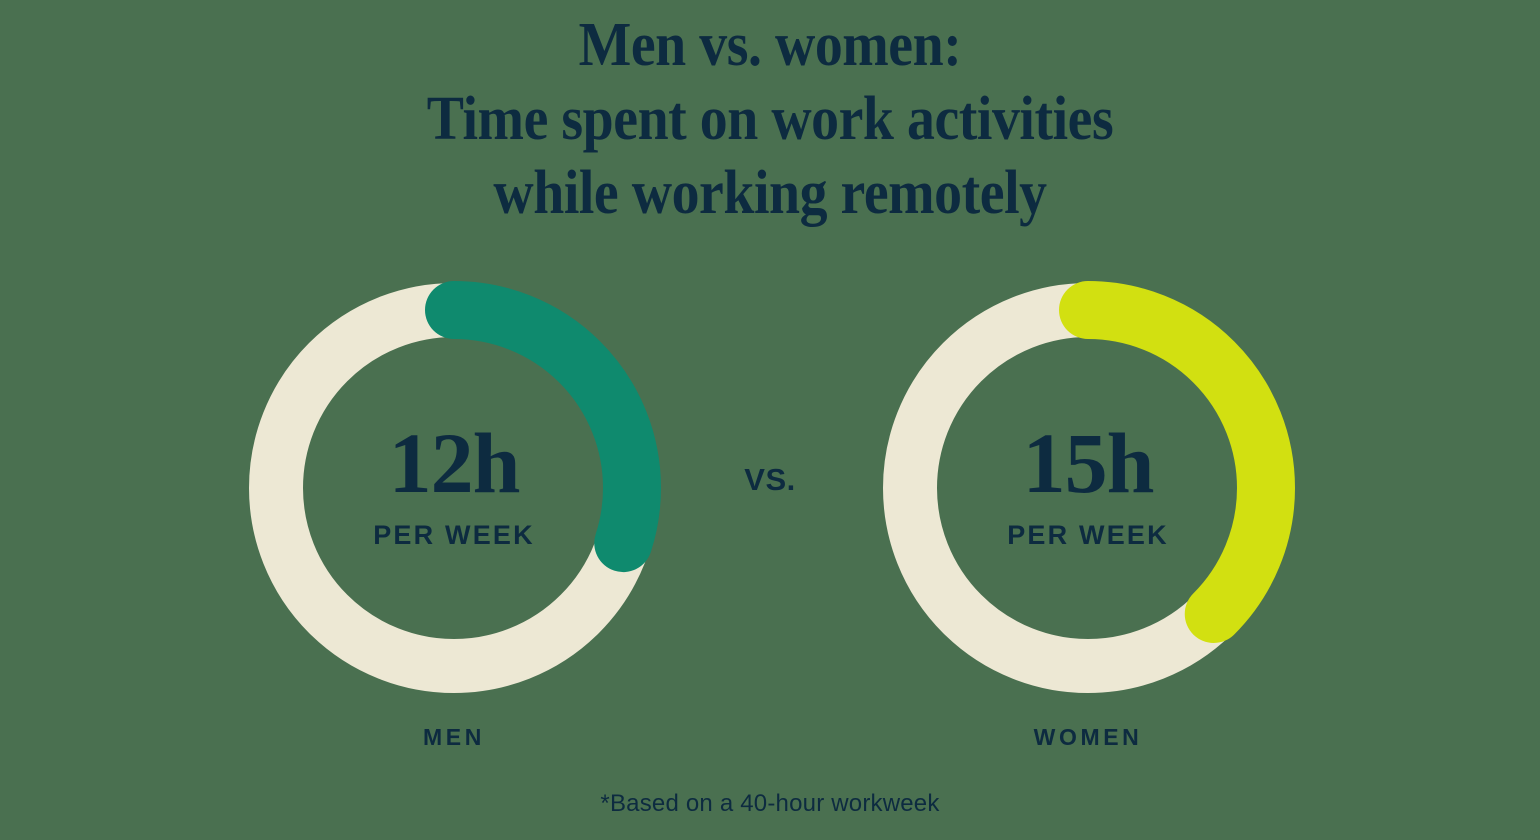 Image resolution: width=1540 pixels, height=840 pixels. I want to click on title-line-3: while working remotely, so click(770, 193).